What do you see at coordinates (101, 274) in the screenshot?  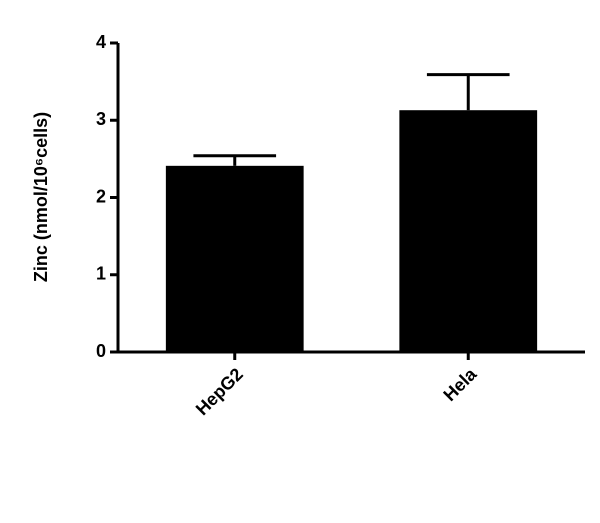 I see `y-tick-label: 1` at bounding box center [101, 274].